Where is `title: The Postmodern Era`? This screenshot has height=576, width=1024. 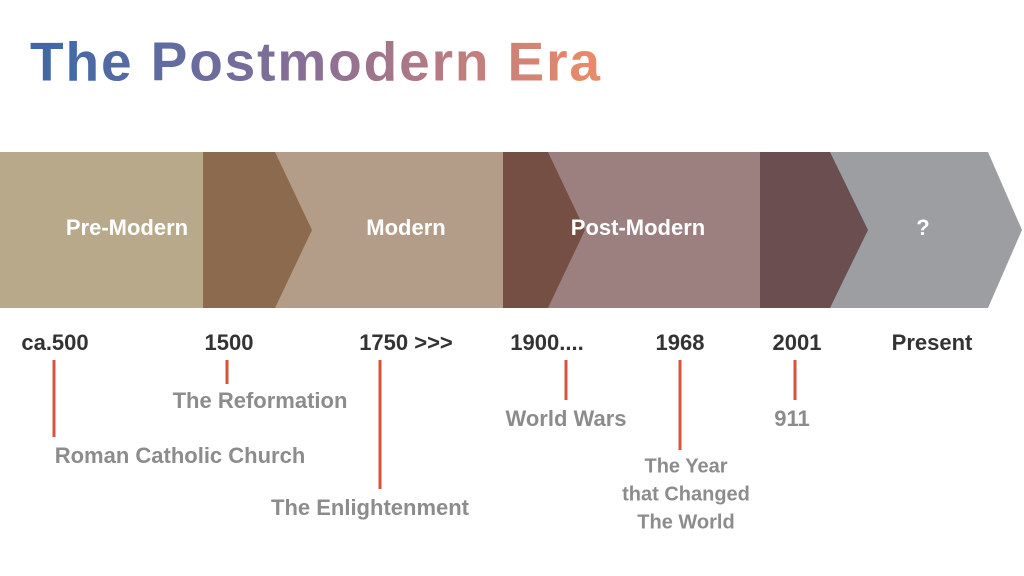
title: The Postmodern Era is located at coordinates (315, 62).